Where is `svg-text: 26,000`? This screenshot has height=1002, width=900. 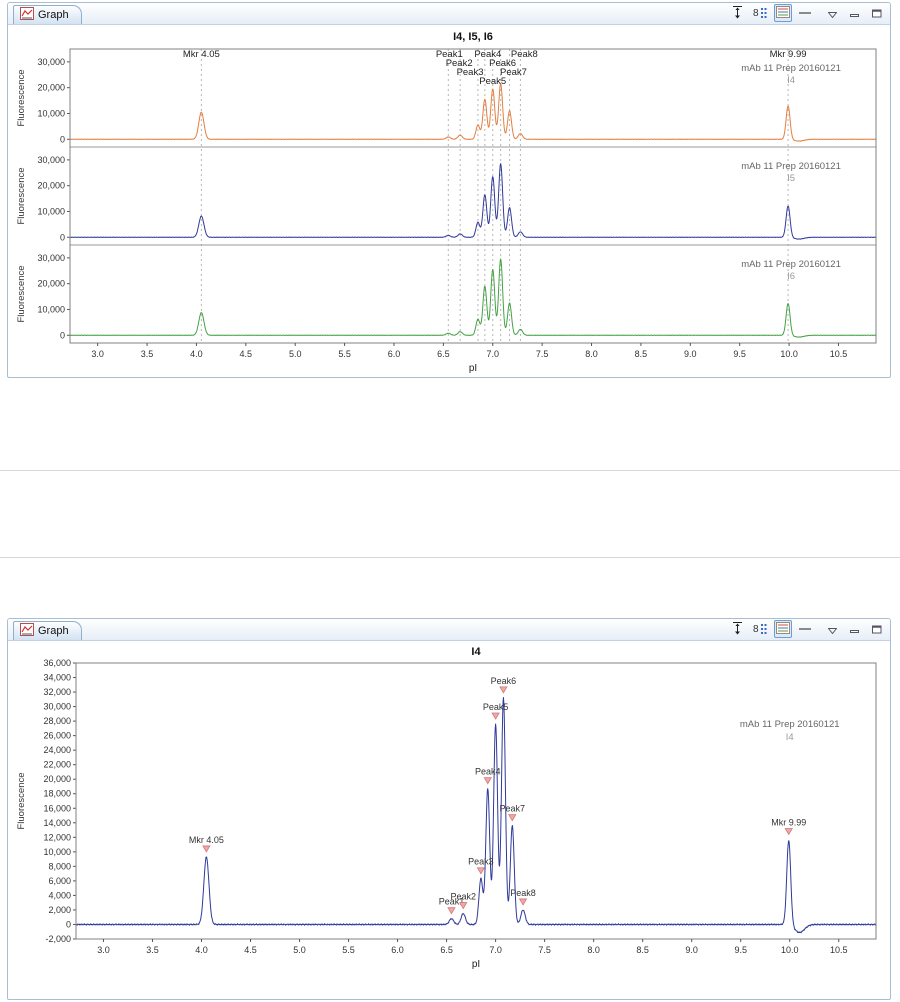 svg-text: 26,000 is located at coordinates (57, 736).